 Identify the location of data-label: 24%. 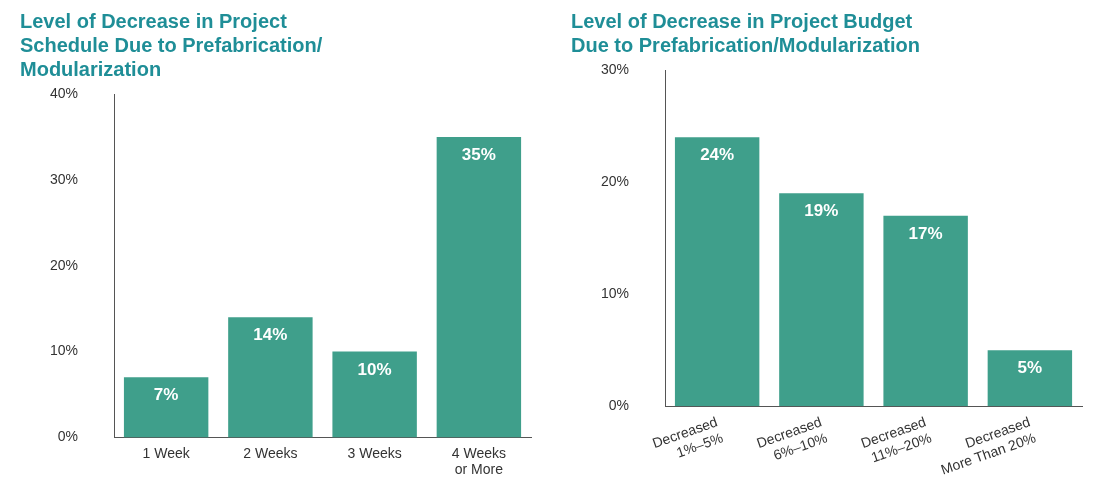
(717, 155).